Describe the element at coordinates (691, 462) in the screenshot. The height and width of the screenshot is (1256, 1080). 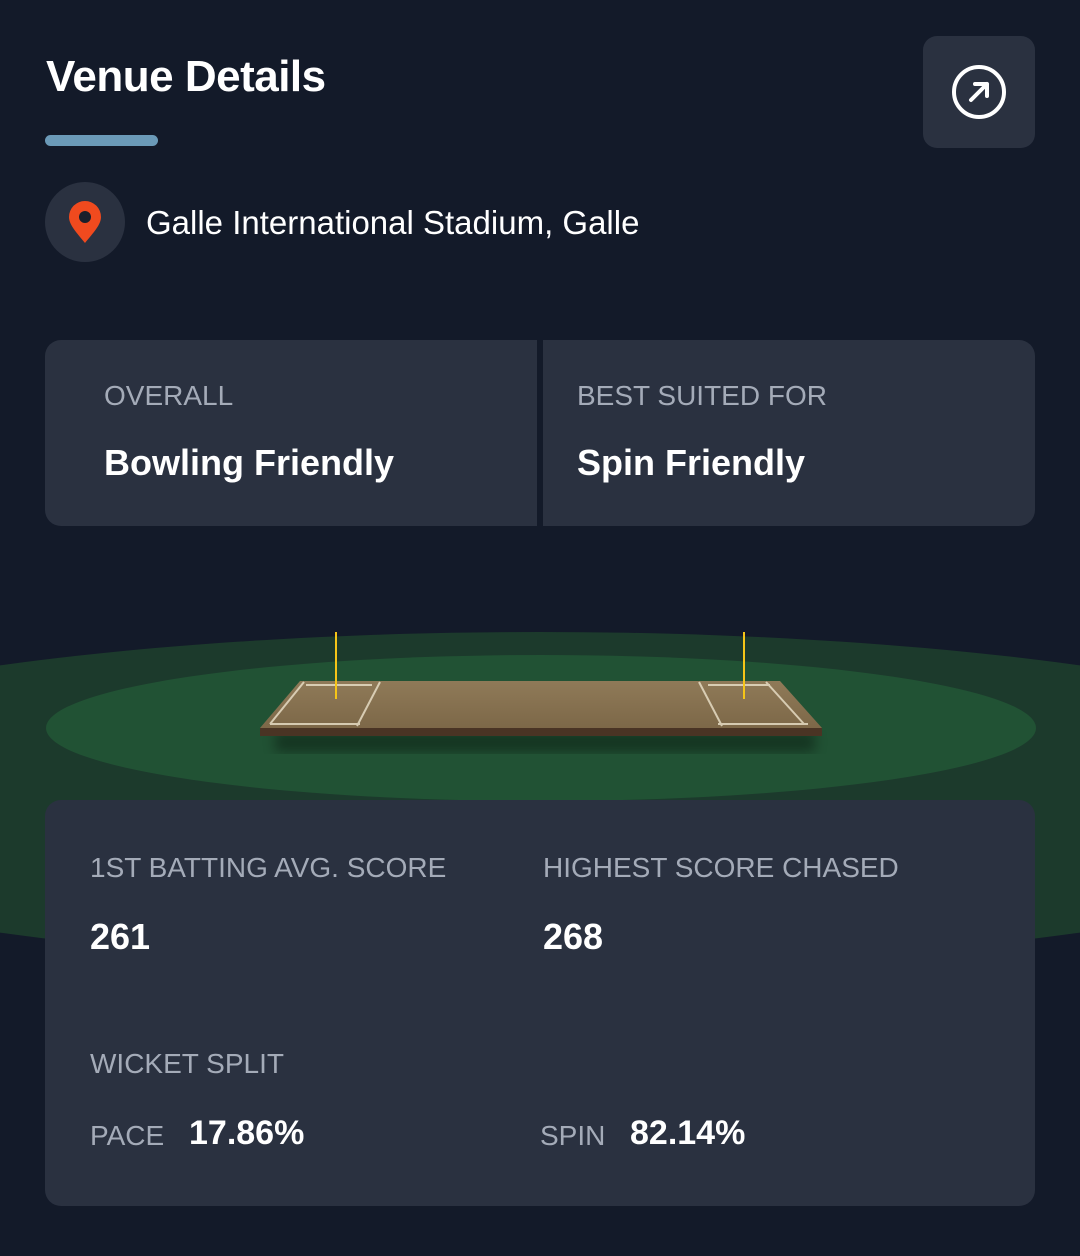
I see `best-suited-value: Spin Friendly` at that location.